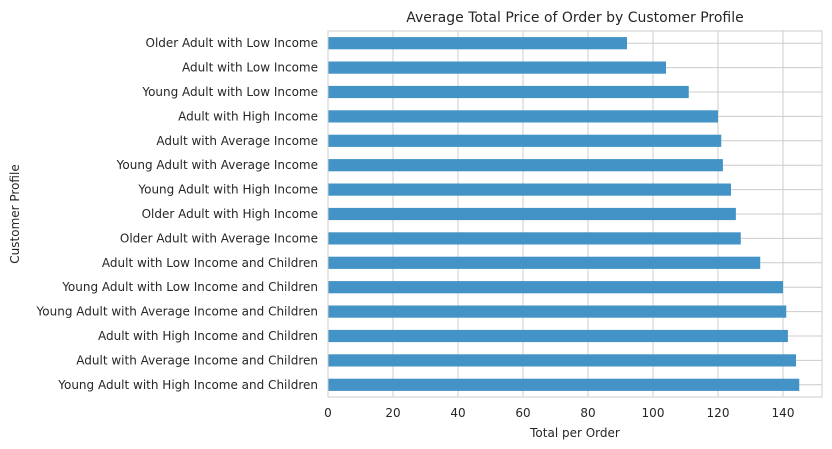 The height and width of the screenshot is (449, 832). I want to click on x-tick-labels: 0 20 40 60 80 100 120 140, so click(559, 413).